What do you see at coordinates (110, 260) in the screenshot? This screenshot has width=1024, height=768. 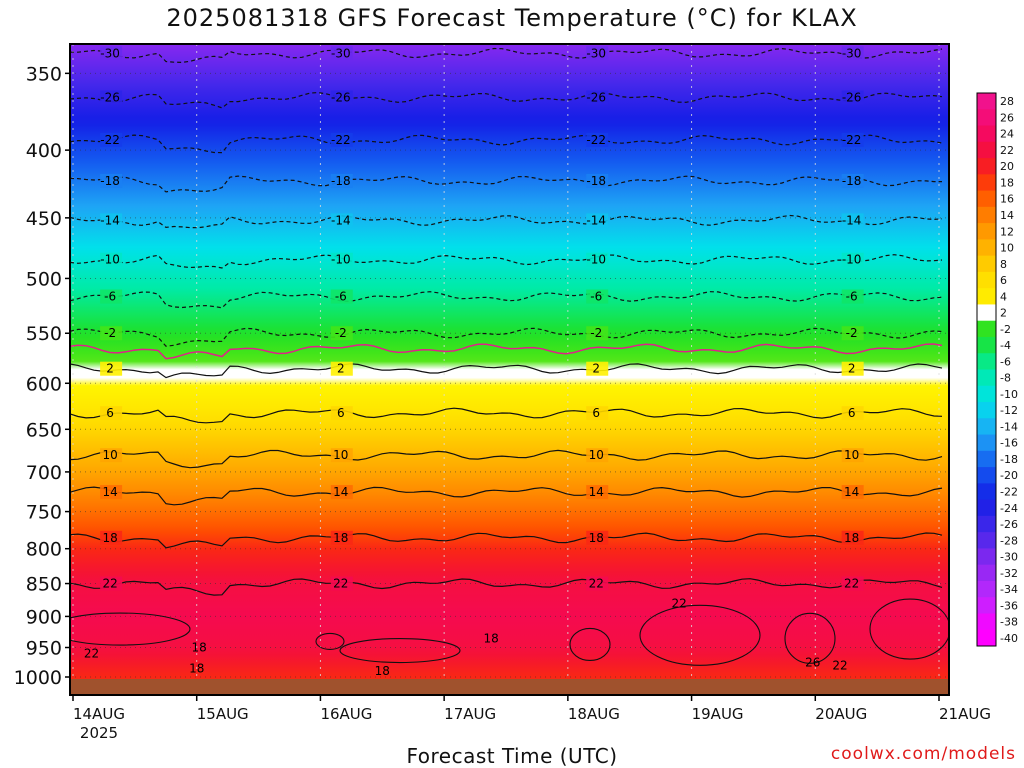 I see `contour-label: -10` at bounding box center [110, 260].